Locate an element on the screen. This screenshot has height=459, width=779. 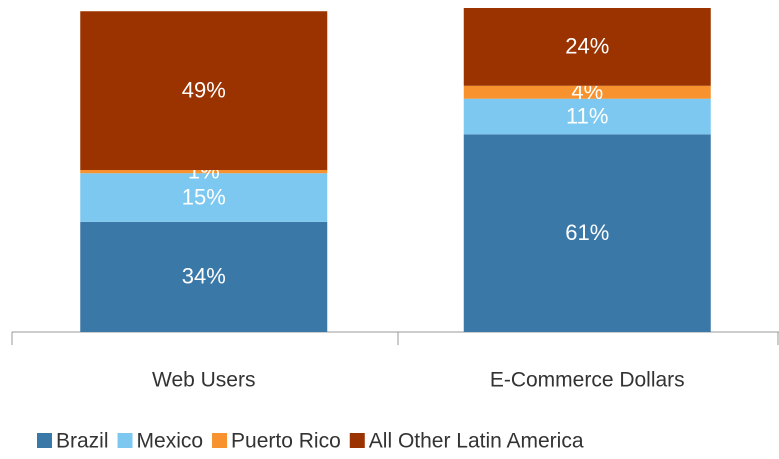
legend-label: Puerto Rico is located at coordinates (286, 441).